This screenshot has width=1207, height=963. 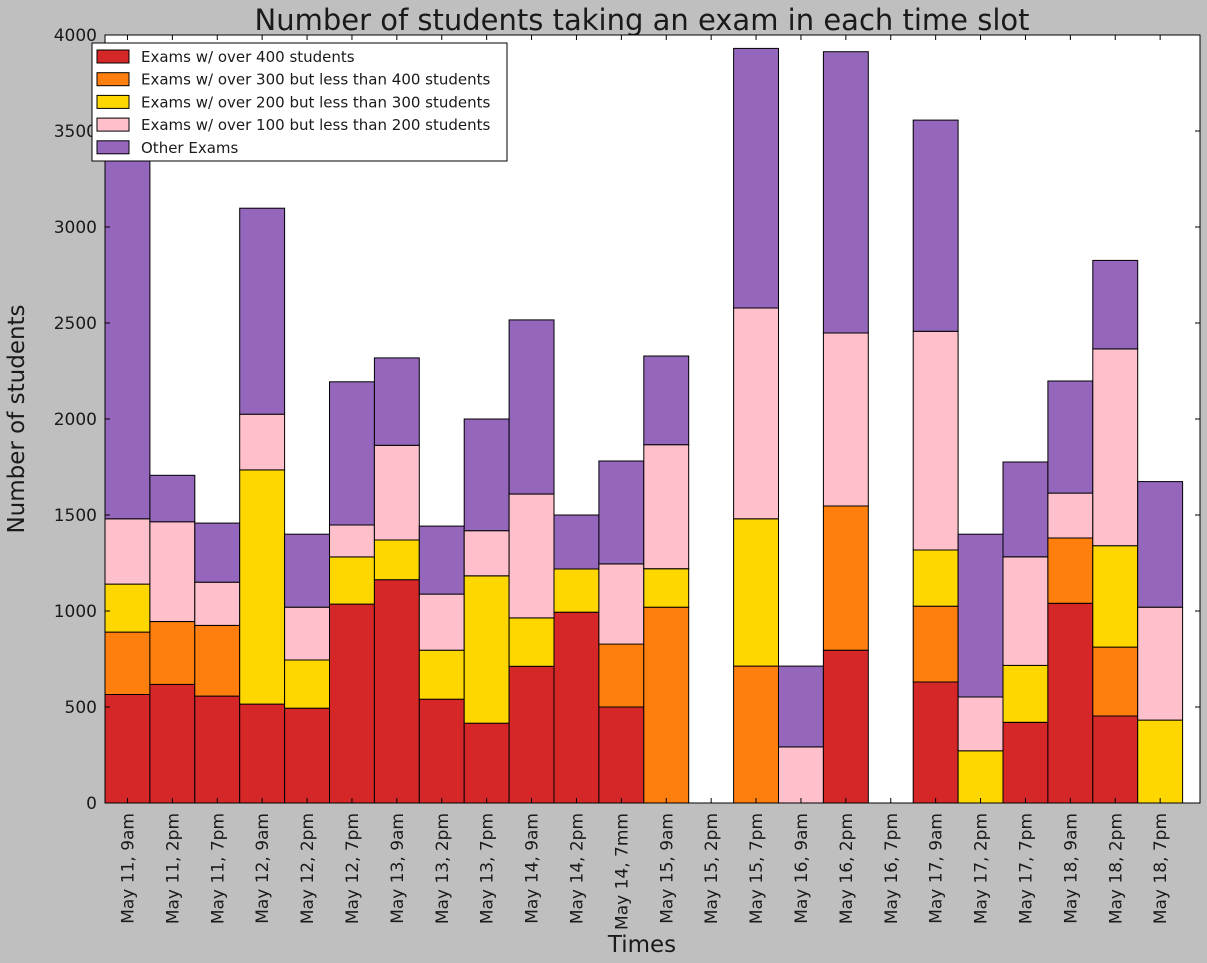 What do you see at coordinates (17, 418) in the screenshot?
I see `y-axis-label: Number of students` at bounding box center [17, 418].